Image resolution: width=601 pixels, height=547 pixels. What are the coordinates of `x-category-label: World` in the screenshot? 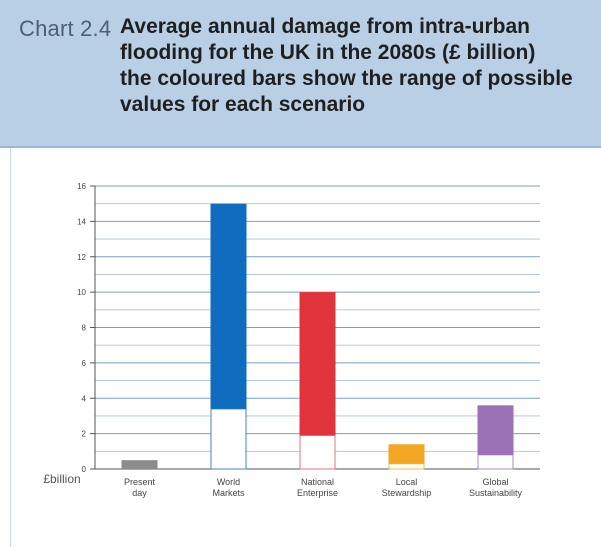 It's located at (228, 482).